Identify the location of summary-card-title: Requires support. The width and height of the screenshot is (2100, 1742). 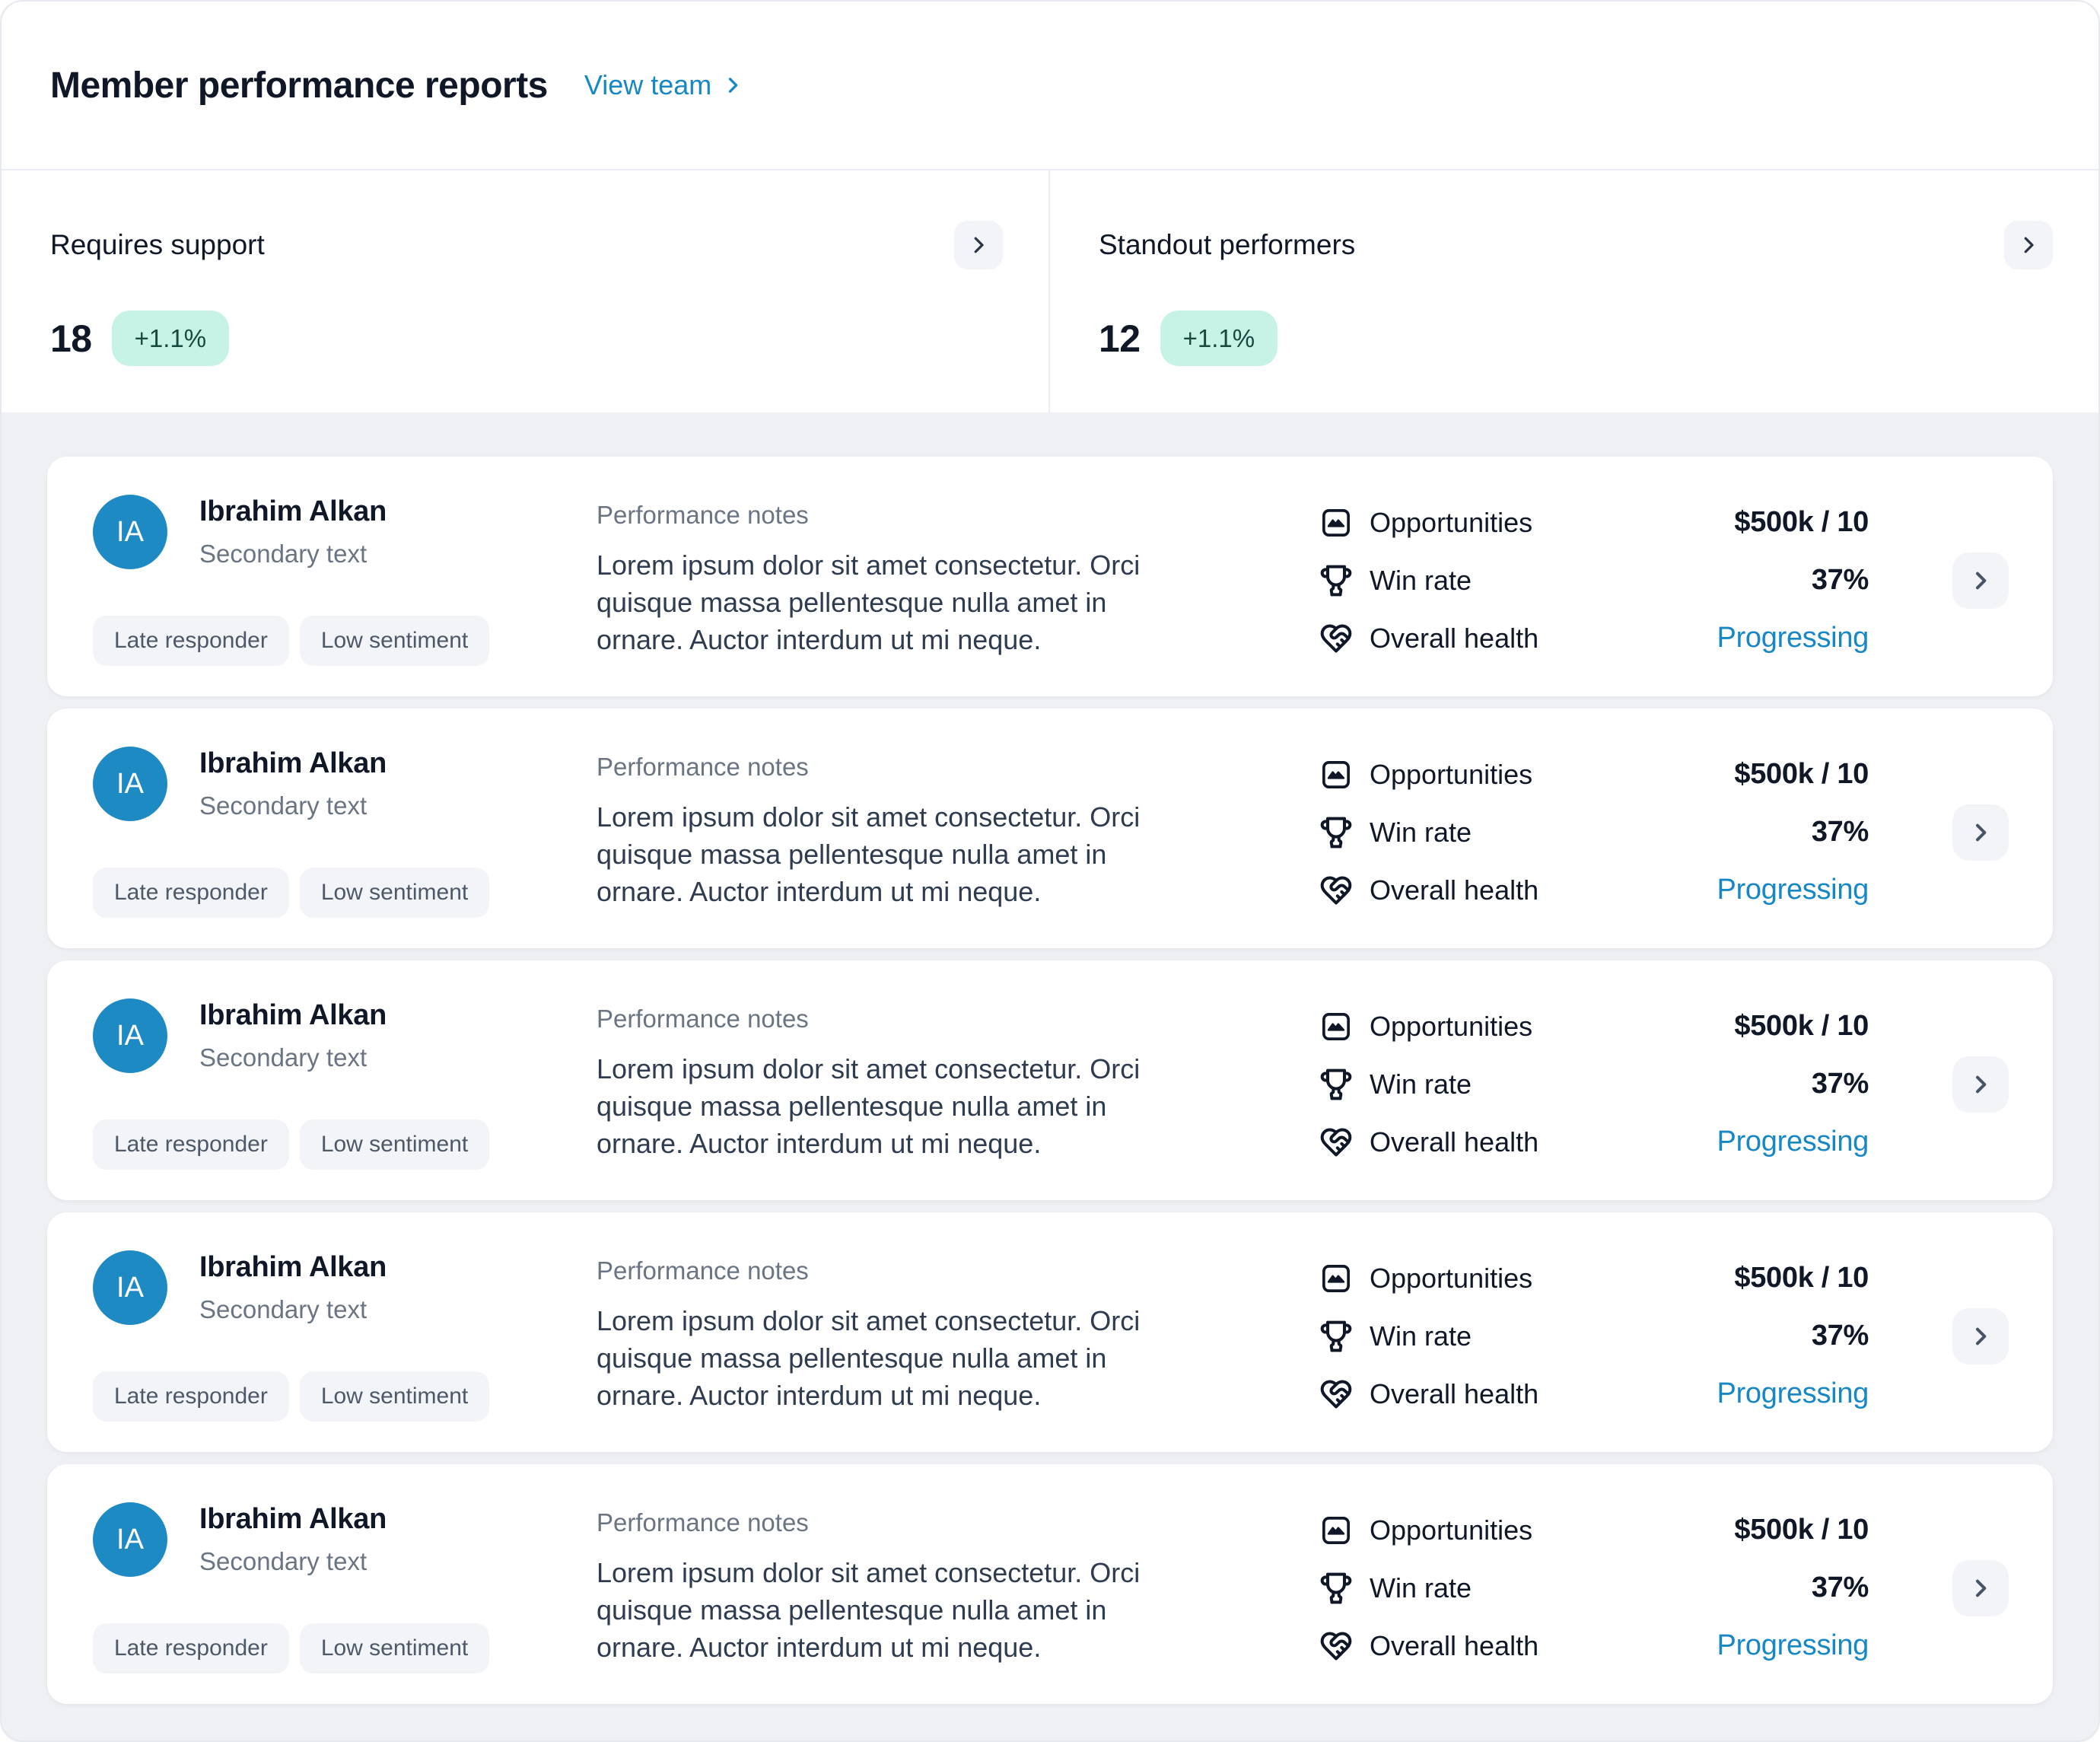
(157, 245).